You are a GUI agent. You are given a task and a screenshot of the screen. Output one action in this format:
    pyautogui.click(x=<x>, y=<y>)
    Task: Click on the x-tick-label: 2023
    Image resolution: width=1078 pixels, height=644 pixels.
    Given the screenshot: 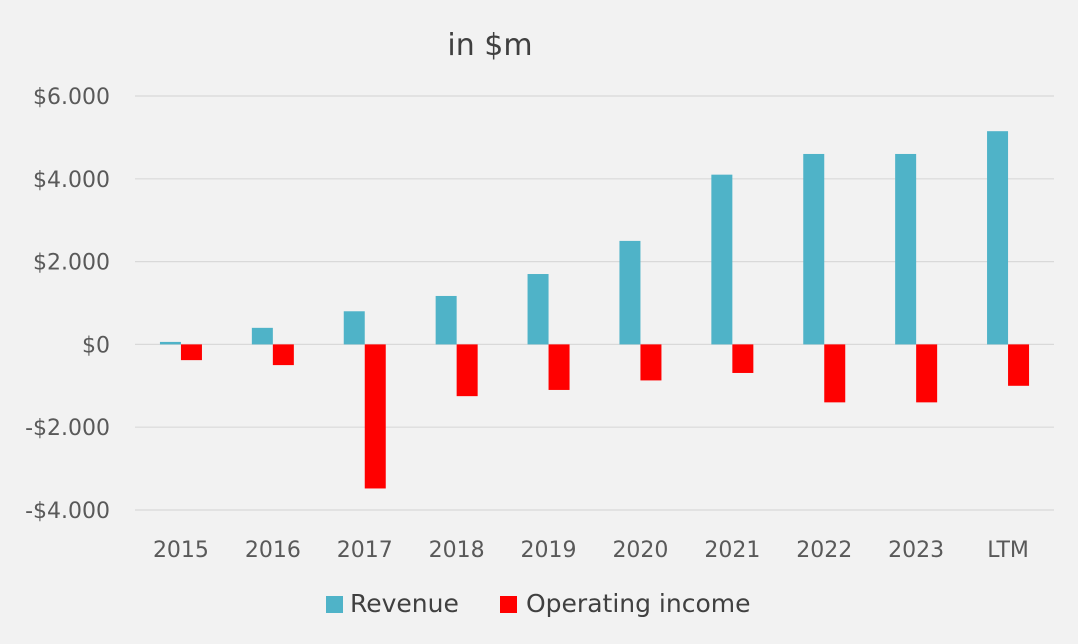 What is the action you would take?
    pyautogui.click(x=916, y=550)
    